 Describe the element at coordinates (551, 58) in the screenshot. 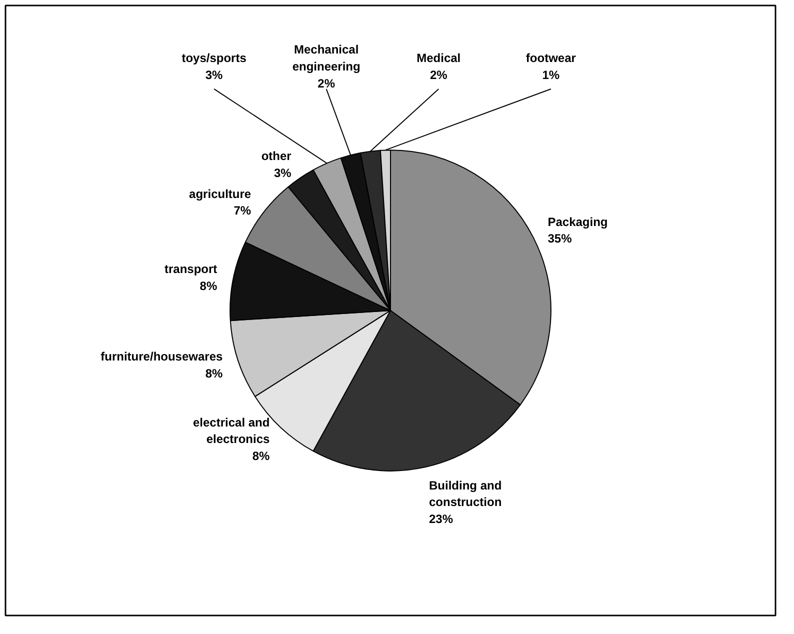

I see `slice-label: footwear` at that location.